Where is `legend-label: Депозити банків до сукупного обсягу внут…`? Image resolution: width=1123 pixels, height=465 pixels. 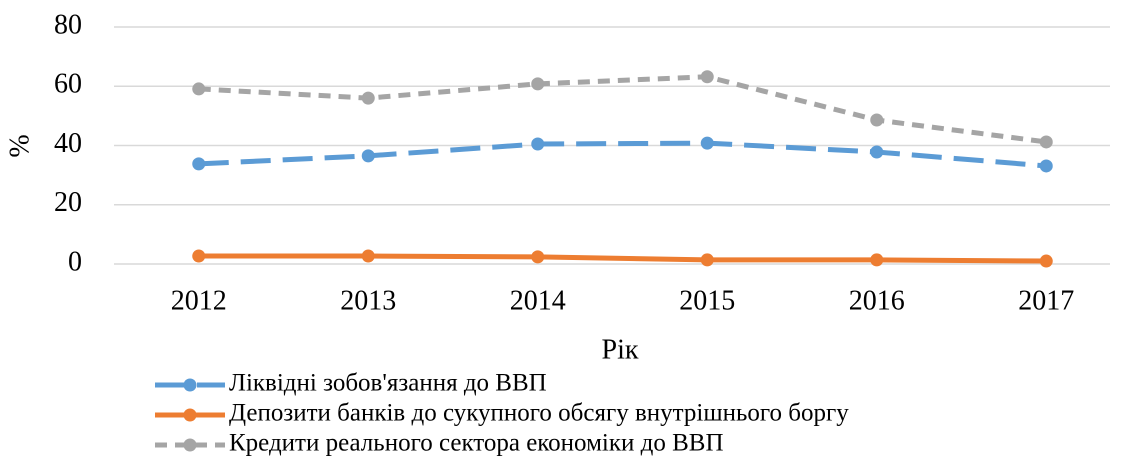
legend-label: Депозити банків до сукупного обсягу внут… is located at coordinates (539, 413).